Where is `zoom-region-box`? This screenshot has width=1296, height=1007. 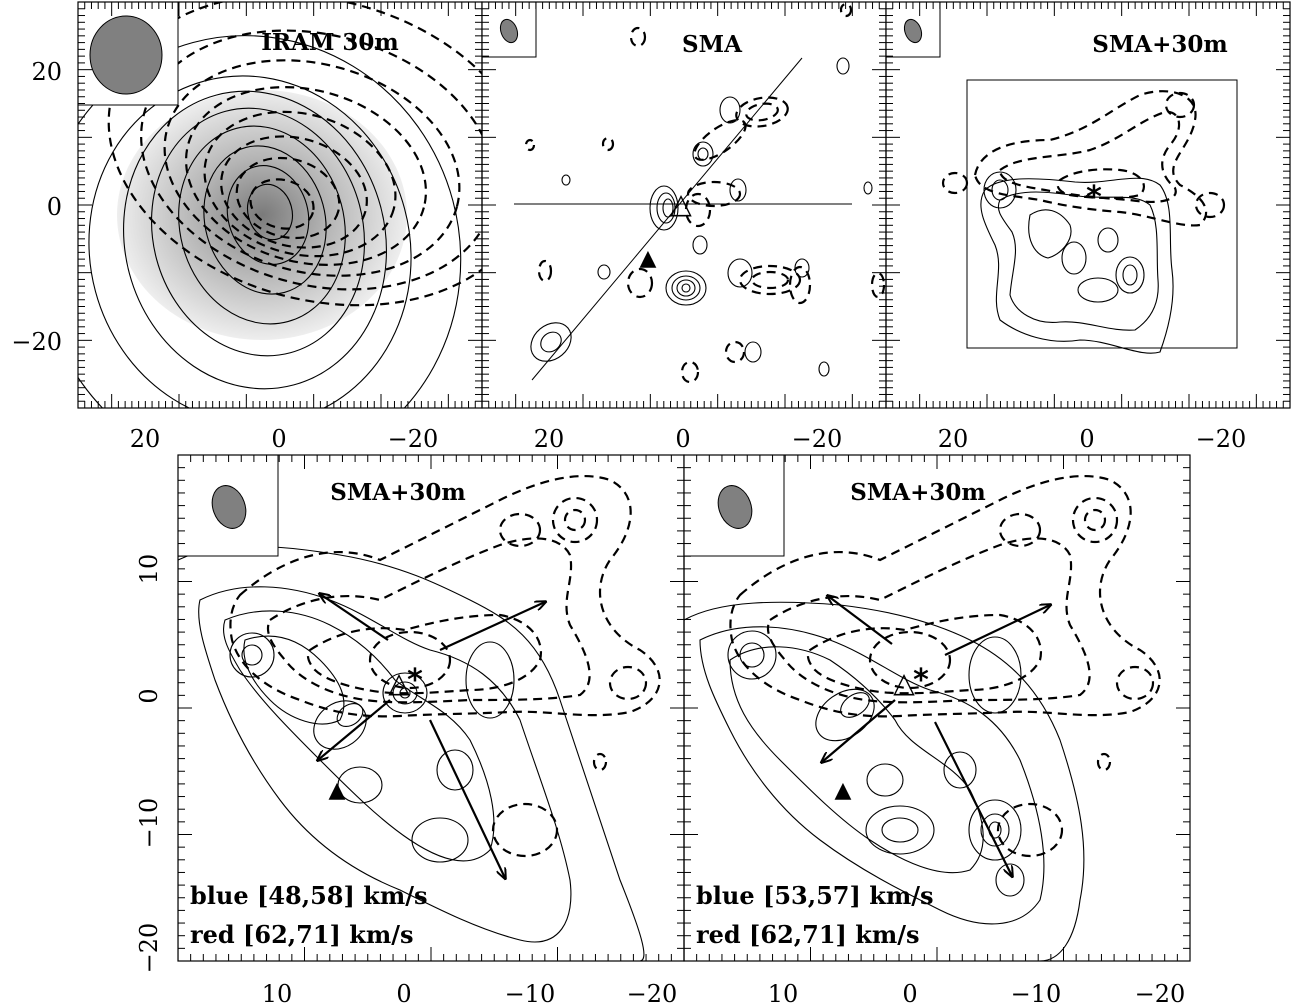
zoom-region-box is located at coordinates (1102, 214).